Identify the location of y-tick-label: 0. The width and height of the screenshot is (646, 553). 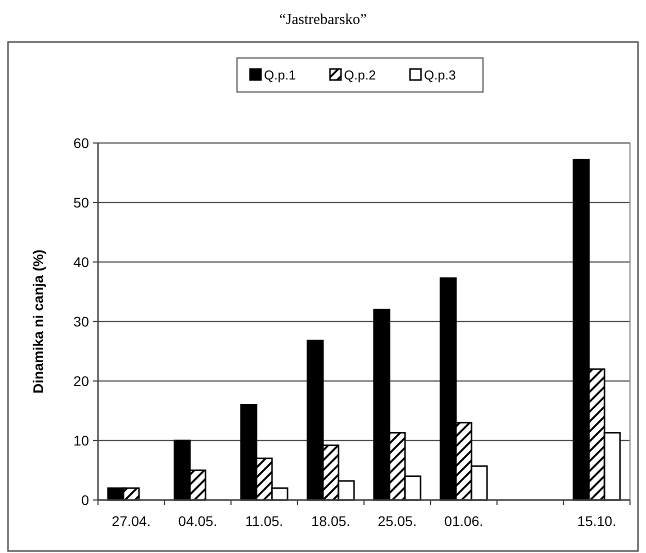
(85, 500).